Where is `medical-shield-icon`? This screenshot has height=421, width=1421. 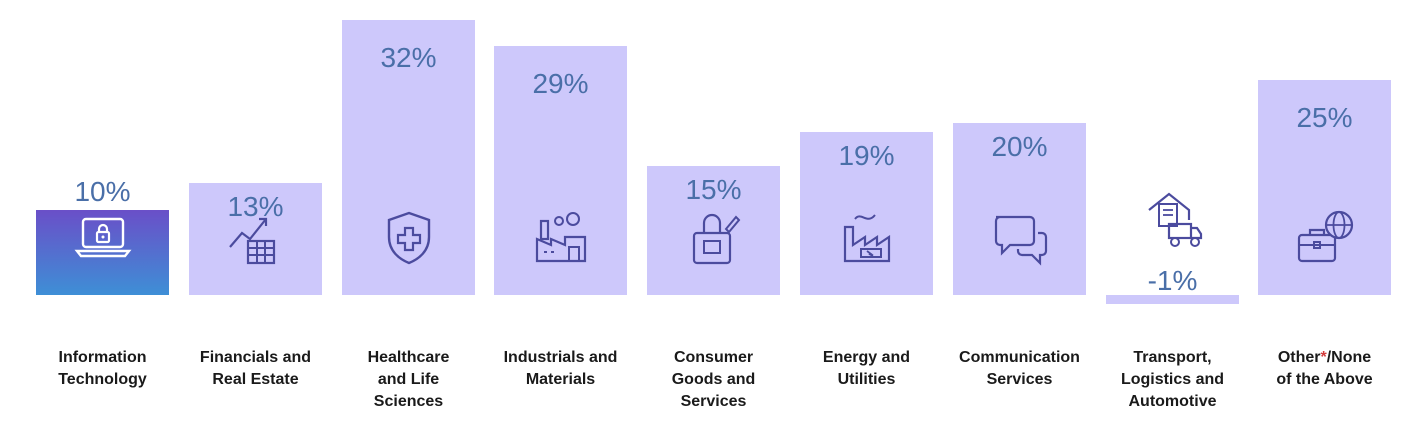 medical-shield-icon is located at coordinates (409, 237).